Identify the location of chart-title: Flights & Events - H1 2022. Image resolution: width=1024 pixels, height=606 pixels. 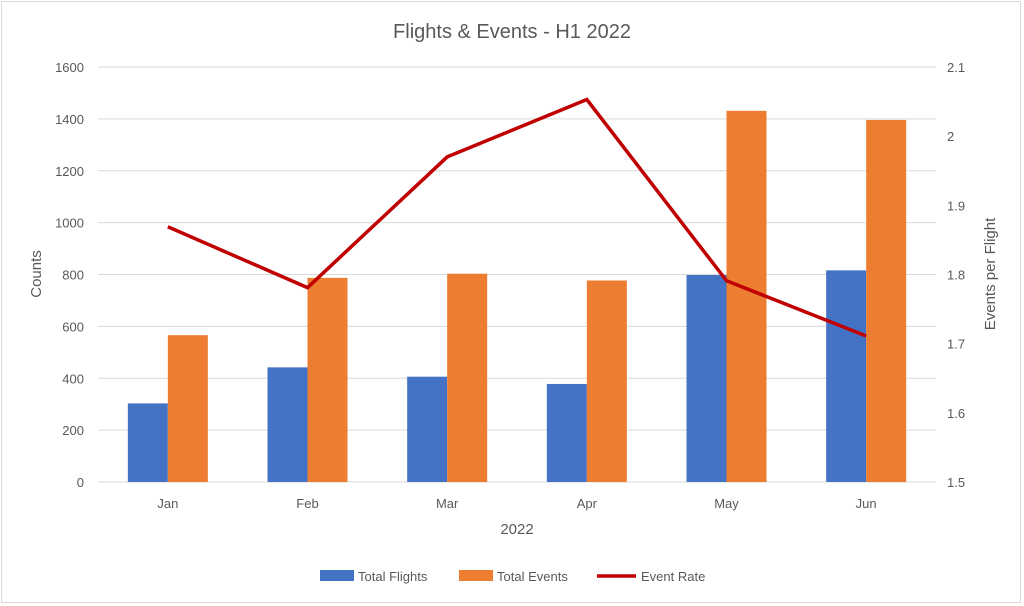
(512, 32).